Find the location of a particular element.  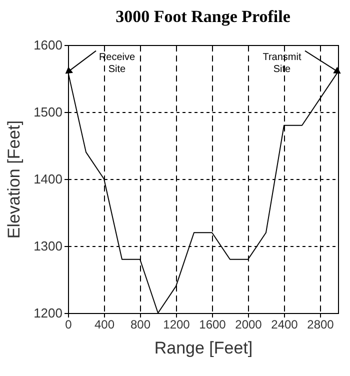

y-tick-label: 1300 is located at coordinates (48, 246).